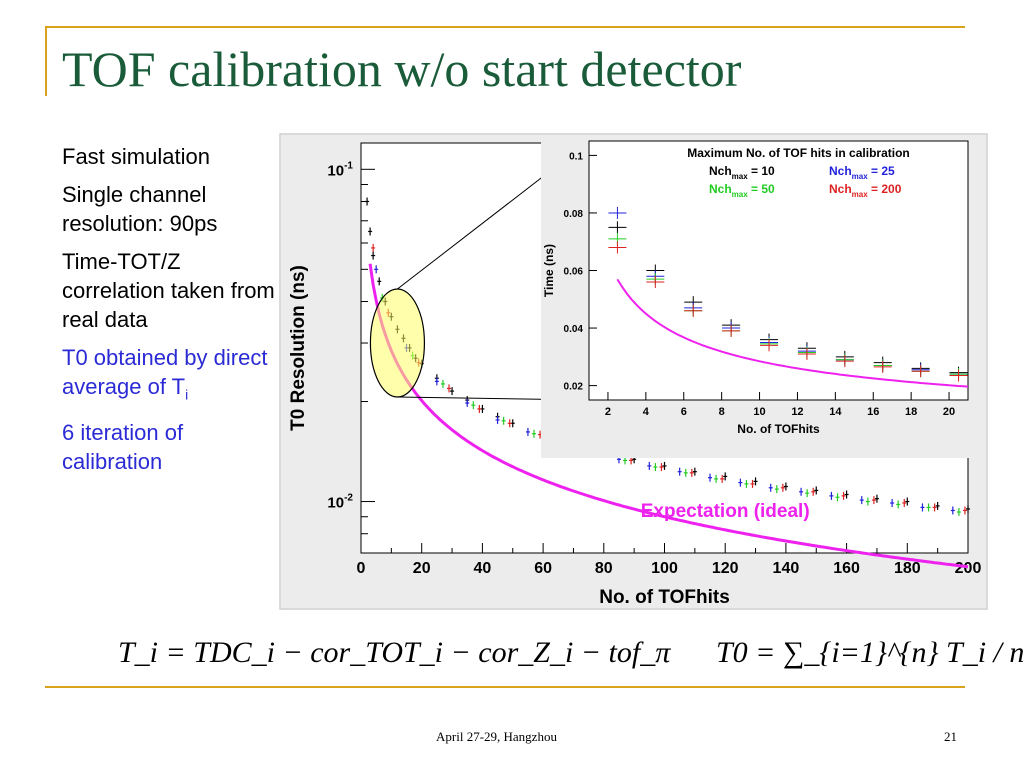  Describe the element at coordinates (123, 447) in the screenshot. I see `bullet-text: 6 iteration of calibration` at that location.